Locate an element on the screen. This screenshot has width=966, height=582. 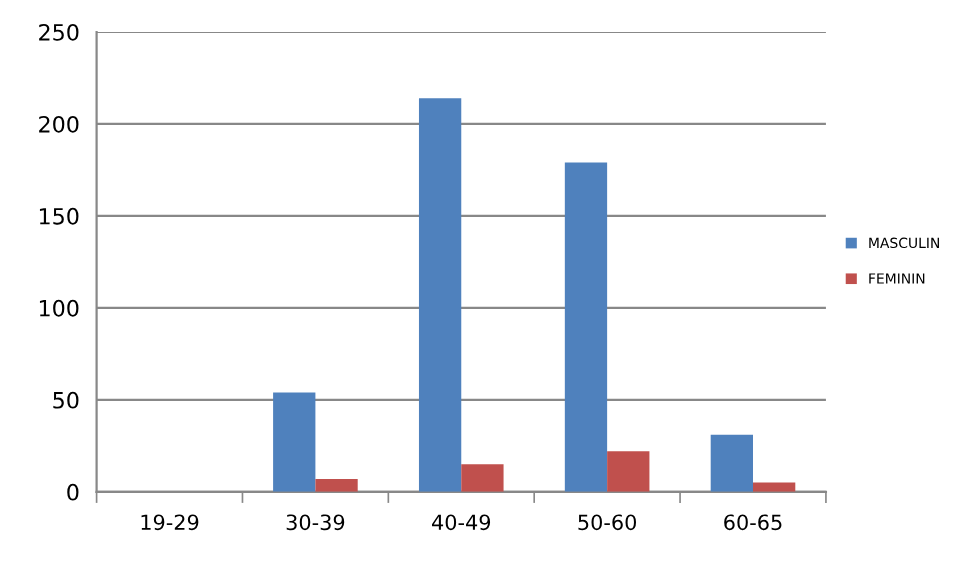
x-tick-label: 19-29 is located at coordinates (170, 522).